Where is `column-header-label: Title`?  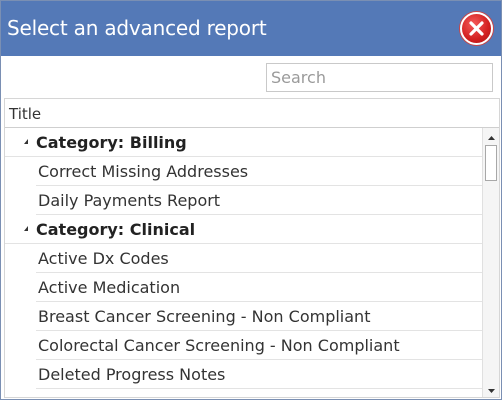 column-header-label: Title is located at coordinates (25, 114).